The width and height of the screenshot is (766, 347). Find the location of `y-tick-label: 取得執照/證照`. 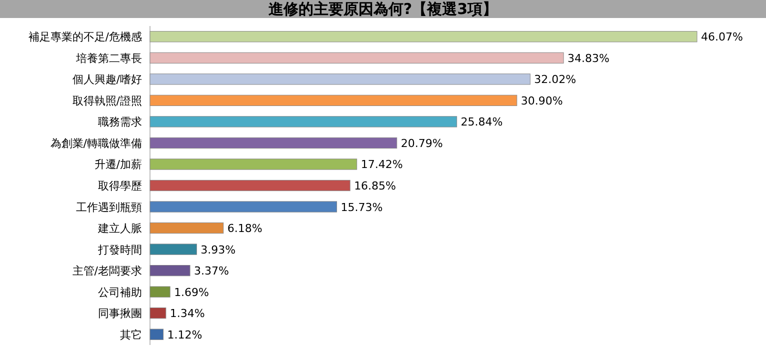

y-tick-label: 取得執照/證照 is located at coordinates (107, 101).